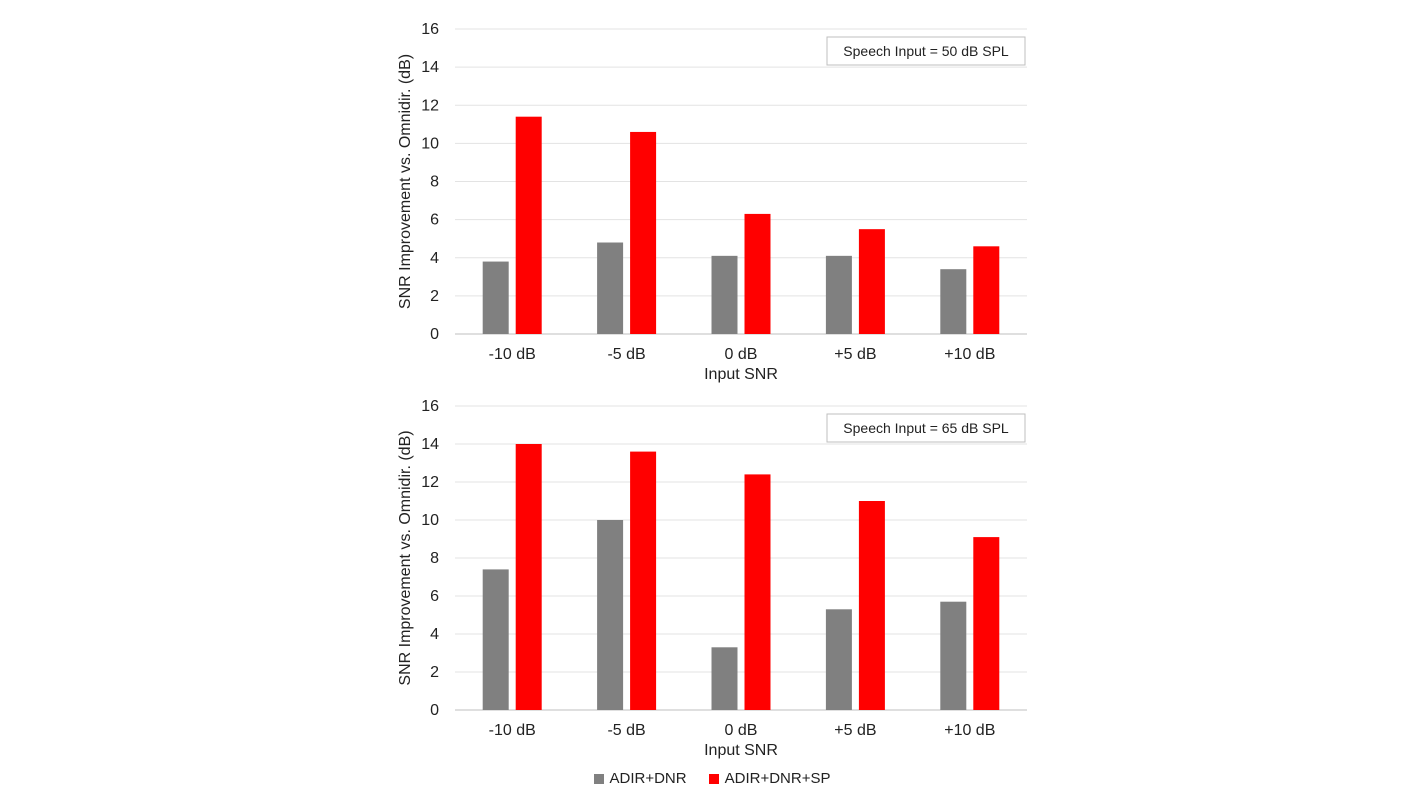  What do you see at coordinates (598, 778) in the screenshot?
I see `legend-swatch-adir-dnr` at bounding box center [598, 778].